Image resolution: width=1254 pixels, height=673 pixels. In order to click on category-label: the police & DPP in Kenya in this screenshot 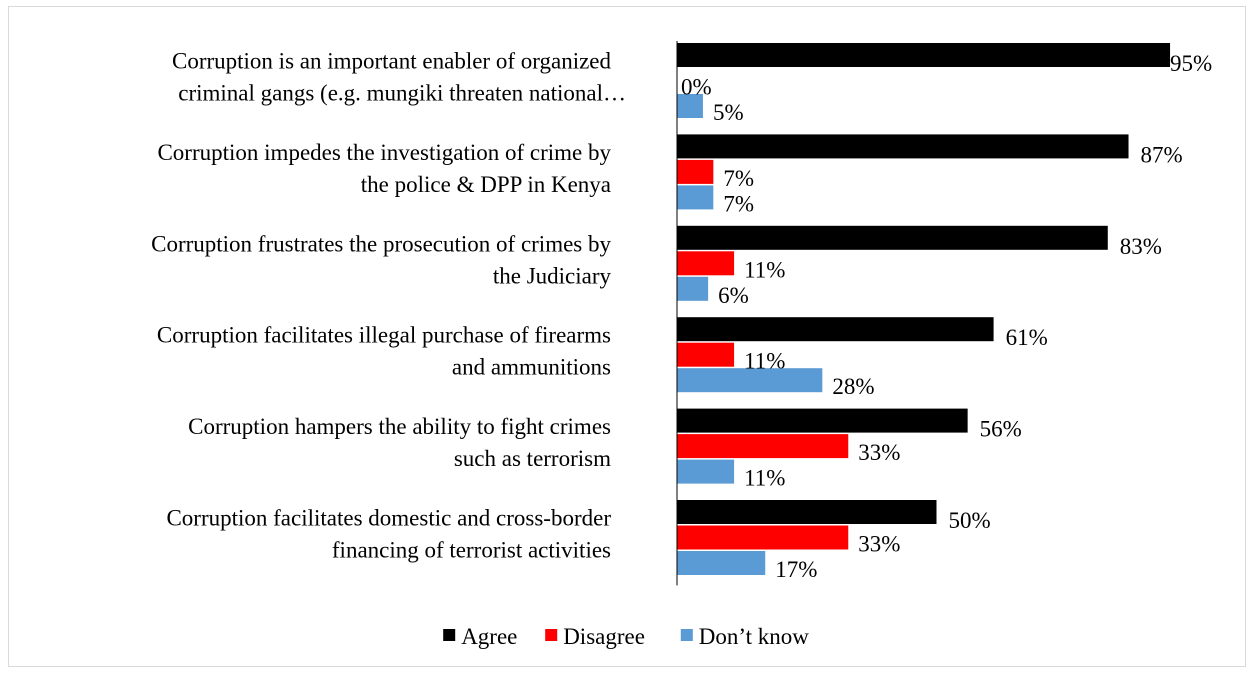, I will do `click(486, 184)`.